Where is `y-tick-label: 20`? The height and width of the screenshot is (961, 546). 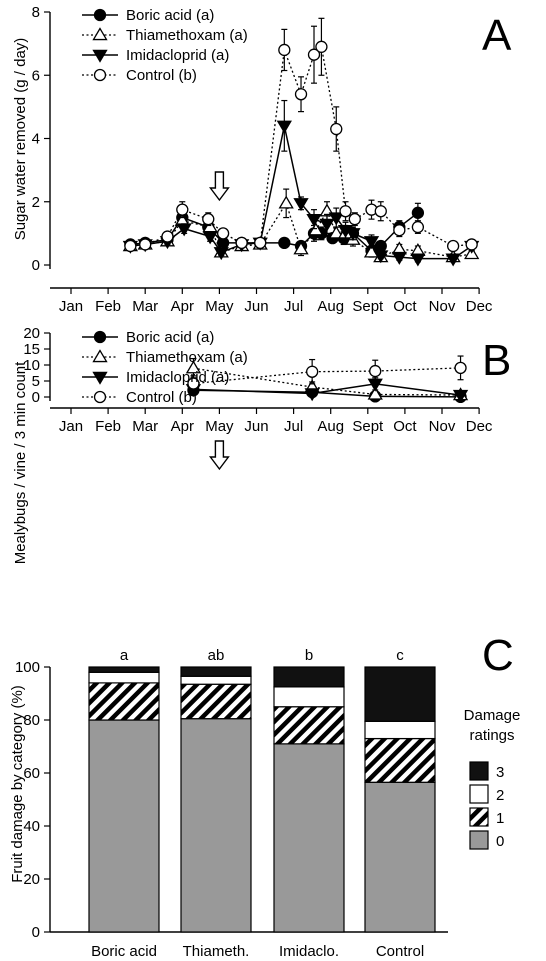
y-tick-label: 20 is located at coordinates (31, 879).